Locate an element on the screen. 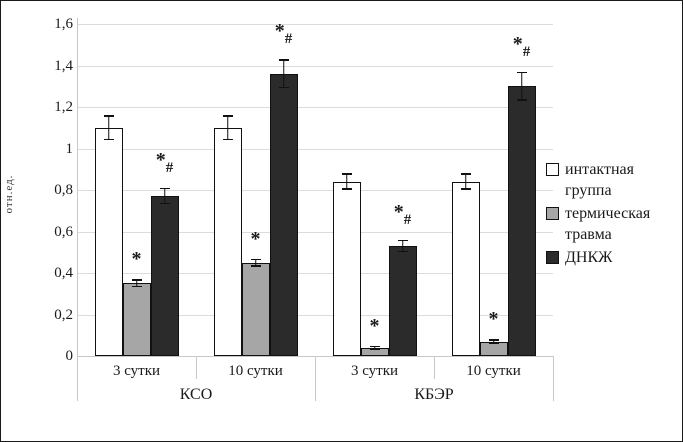  dnkj-swatch-icon is located at coordinates (552, 257).